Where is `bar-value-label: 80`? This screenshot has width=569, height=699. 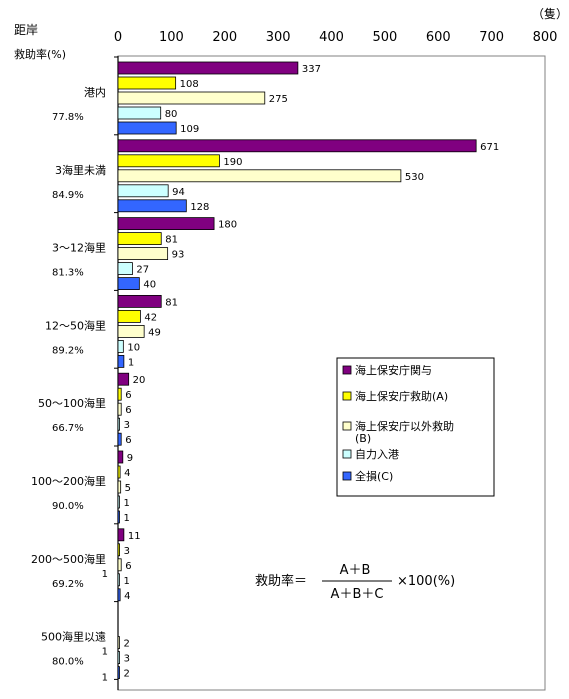 bar-value-label: 80 is located at coordinates (171, 114).